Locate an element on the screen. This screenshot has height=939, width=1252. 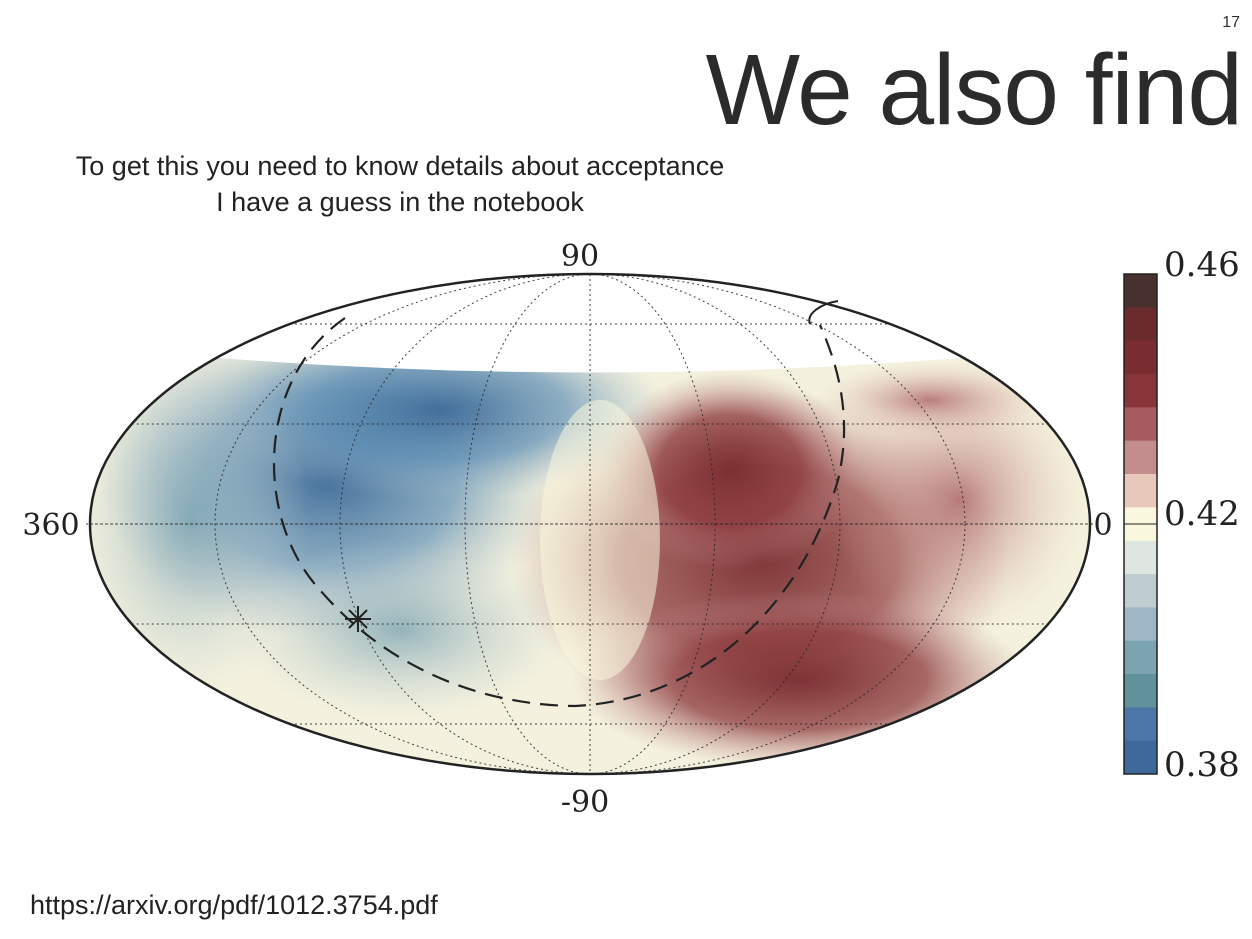
red-region-upper is located at coordinates (730, 470).